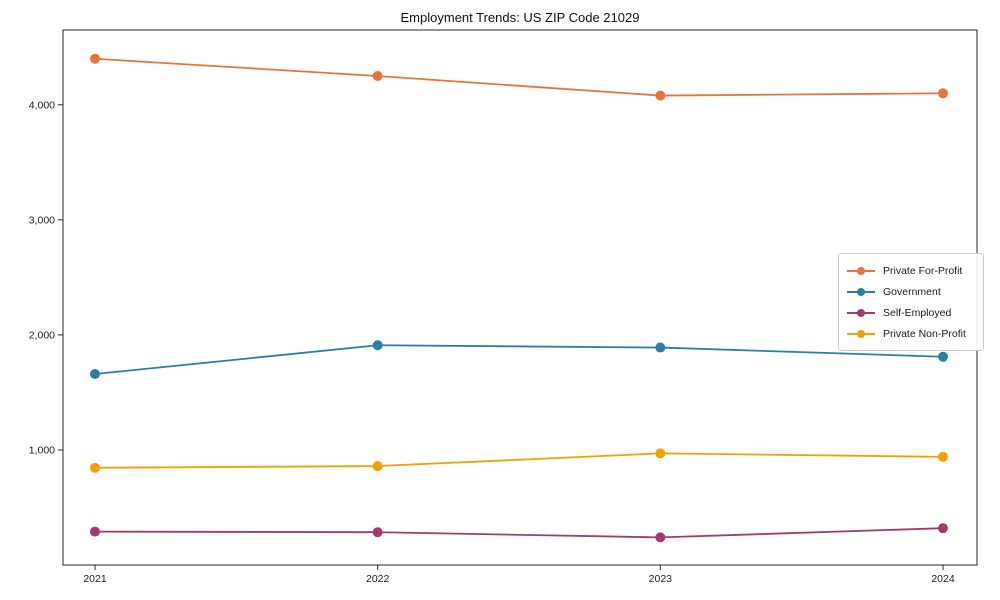  Describe the element at coordinates (42, 220) in the screenshot. I see `y-tick-label: 3,000` at that location.